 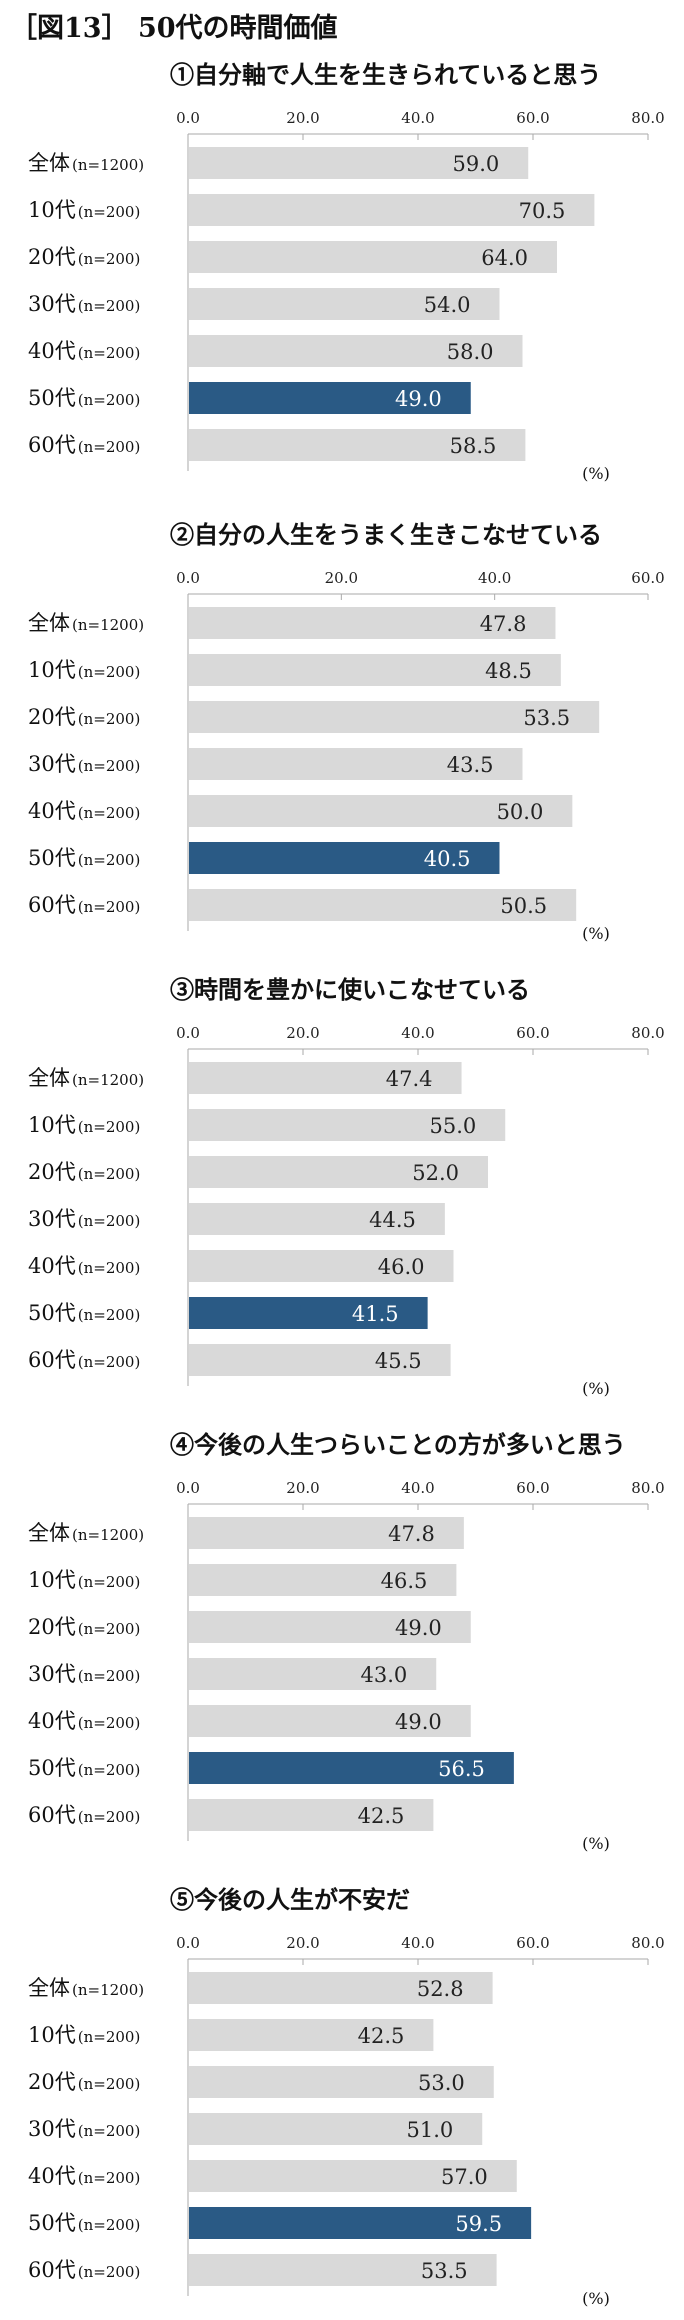 What do you see at coordinates (314, 717) in the screenshot?
I see `bar-group: 20代 (n=200) 53.5` at bounding box center [314, 717].